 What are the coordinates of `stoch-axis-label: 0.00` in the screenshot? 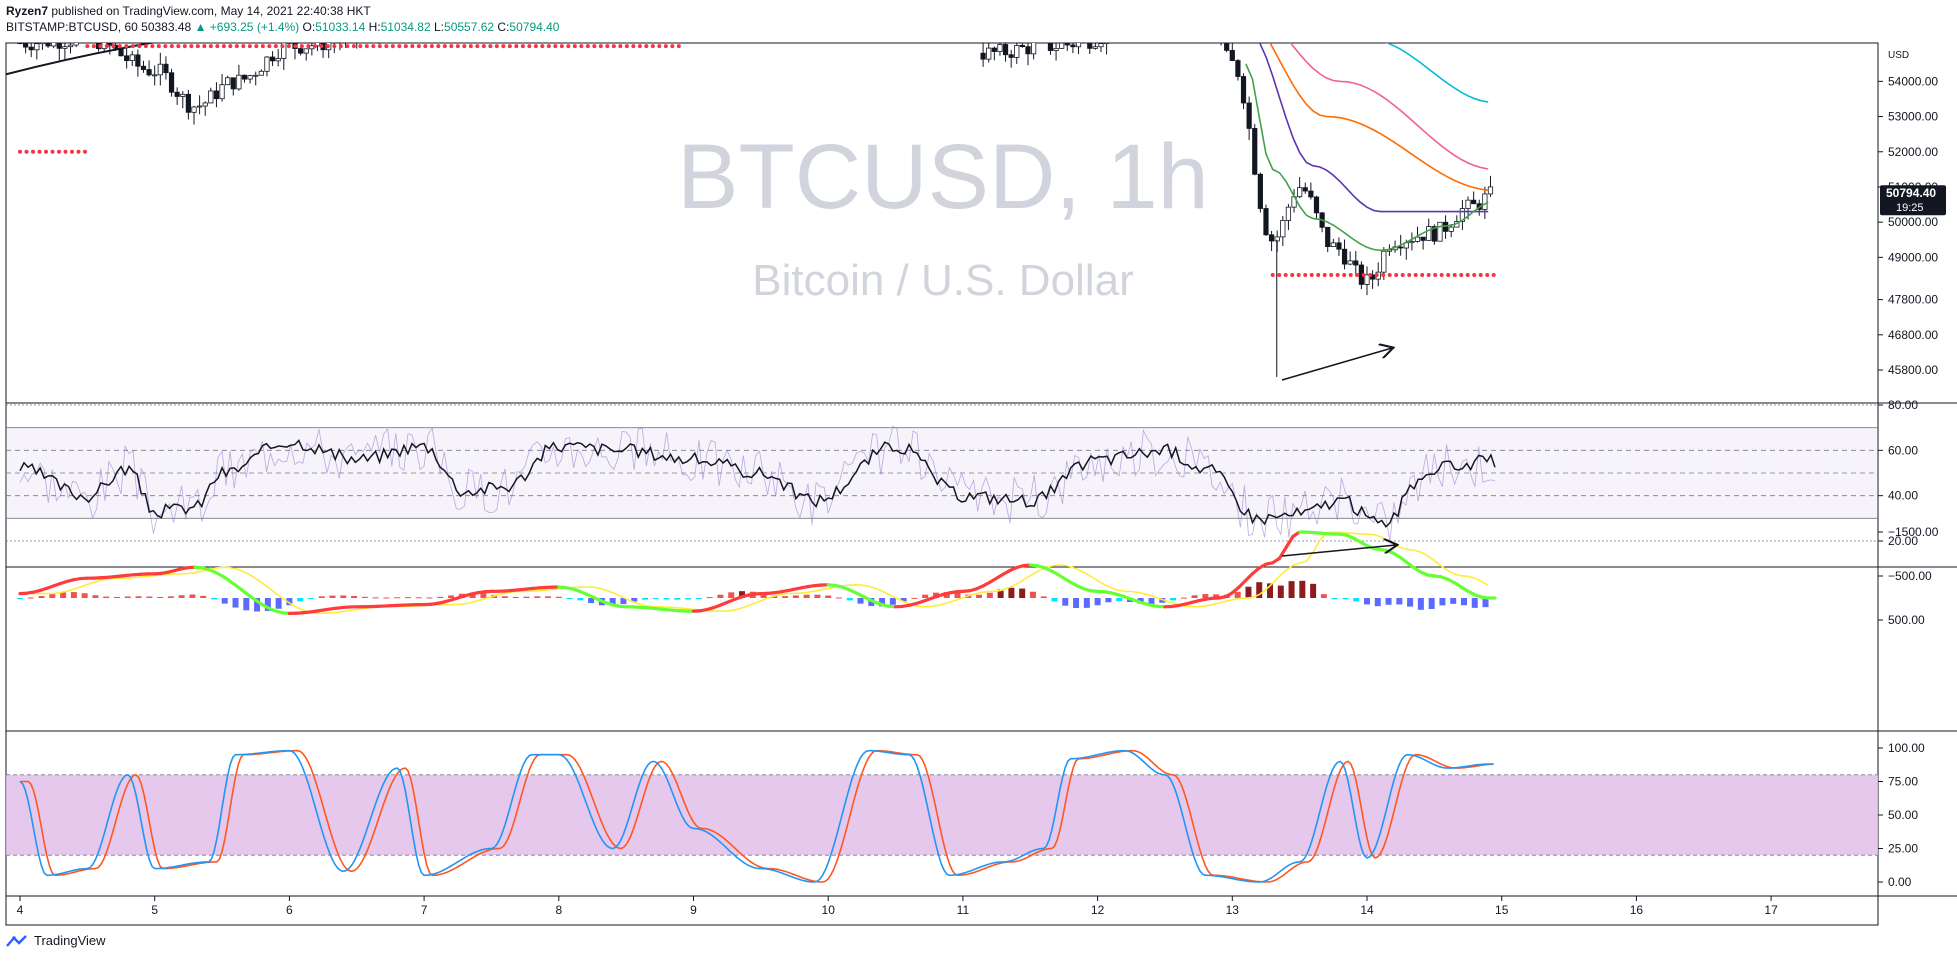 It's located at (1900, 882).